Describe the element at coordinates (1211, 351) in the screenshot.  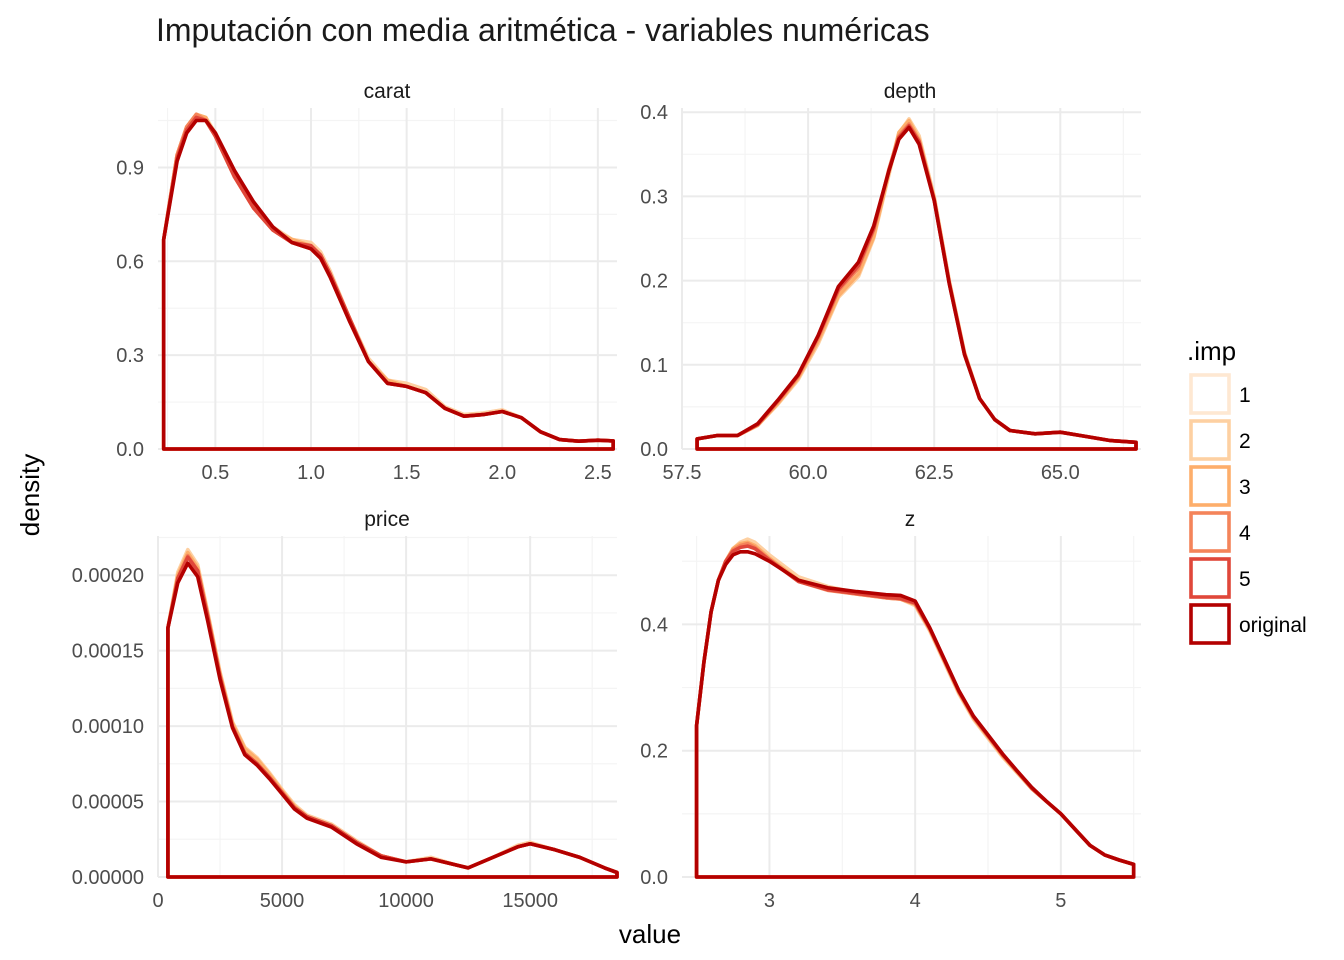
I see `legend-title: .imp` at that location.